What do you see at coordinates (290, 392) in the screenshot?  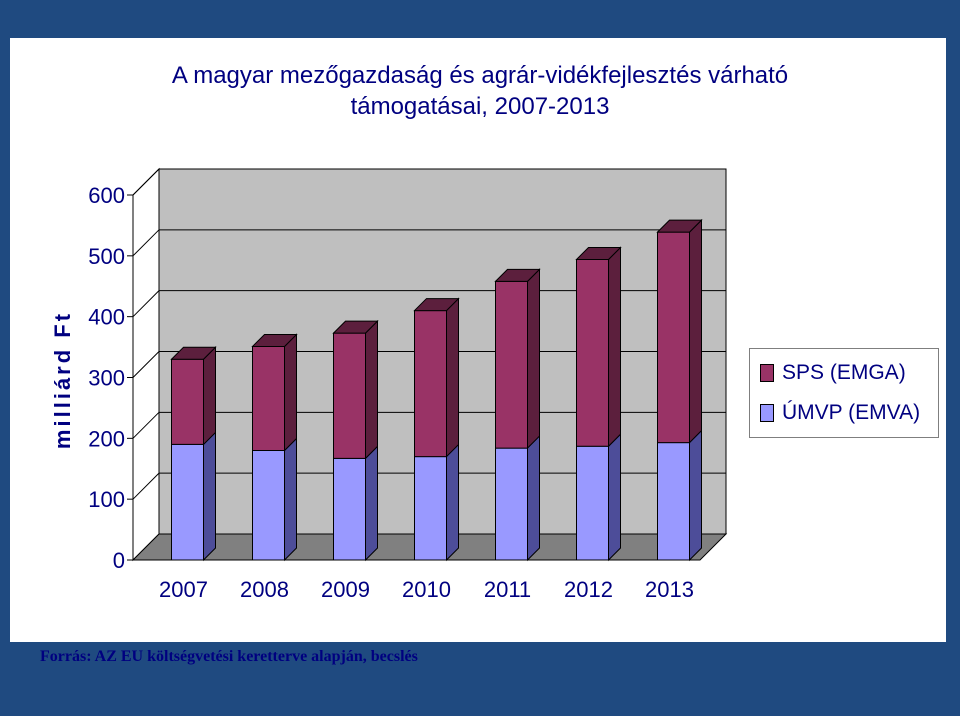 I see `bar-sps-side-2008` at bounding box center [290, 392].